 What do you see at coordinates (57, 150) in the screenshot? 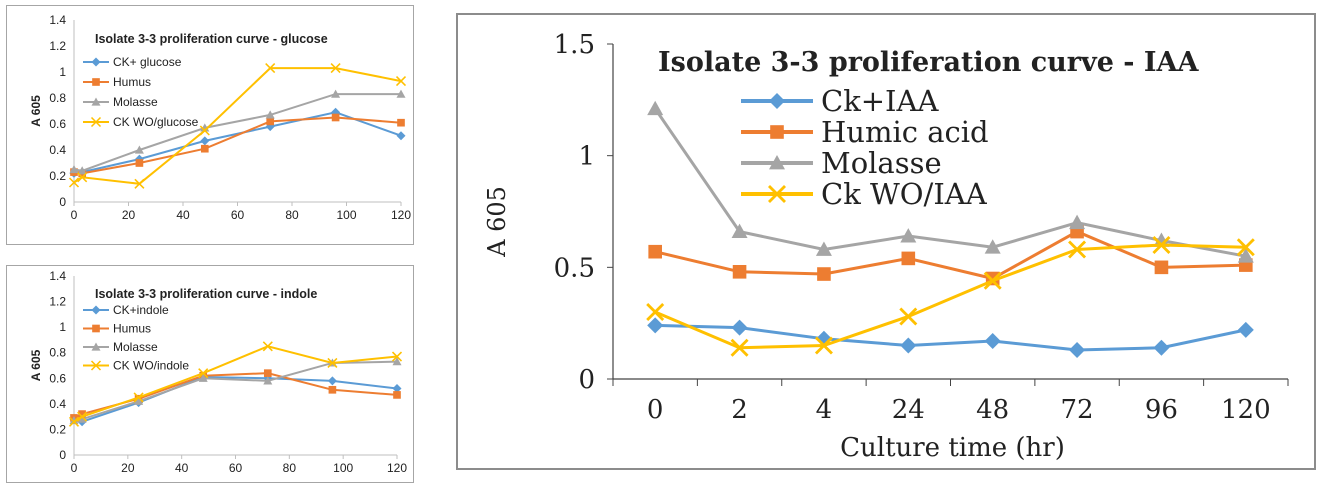
I see `c1-y-tick-label-2: 0.4` at bounding box center [57, 150].